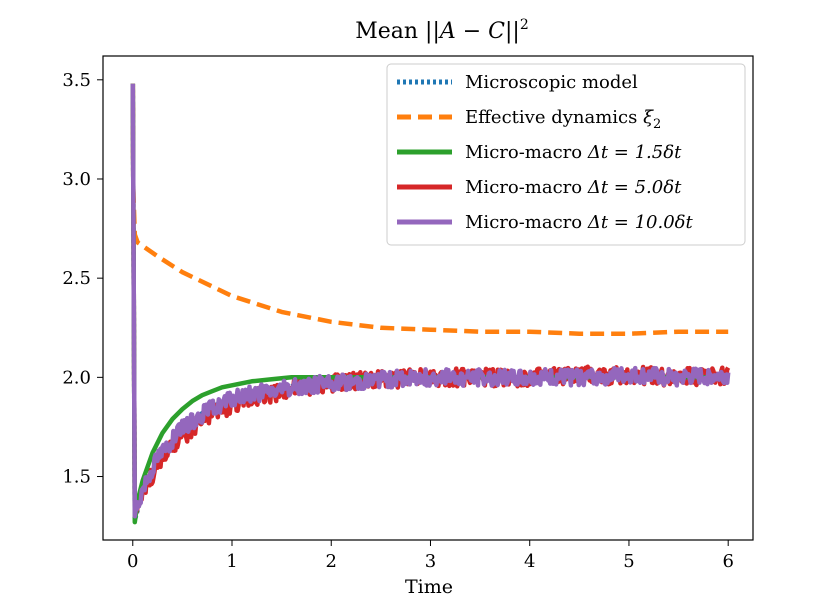  I want to click on chart-title-prefix: Mean, so click(390, 31).